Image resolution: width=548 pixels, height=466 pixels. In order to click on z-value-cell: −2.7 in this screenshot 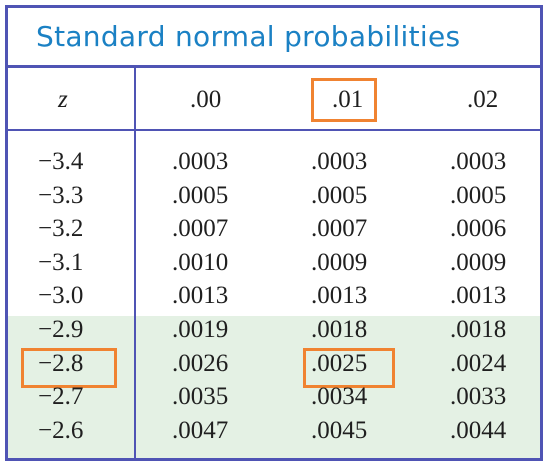, I will do `click(61, 396)`.